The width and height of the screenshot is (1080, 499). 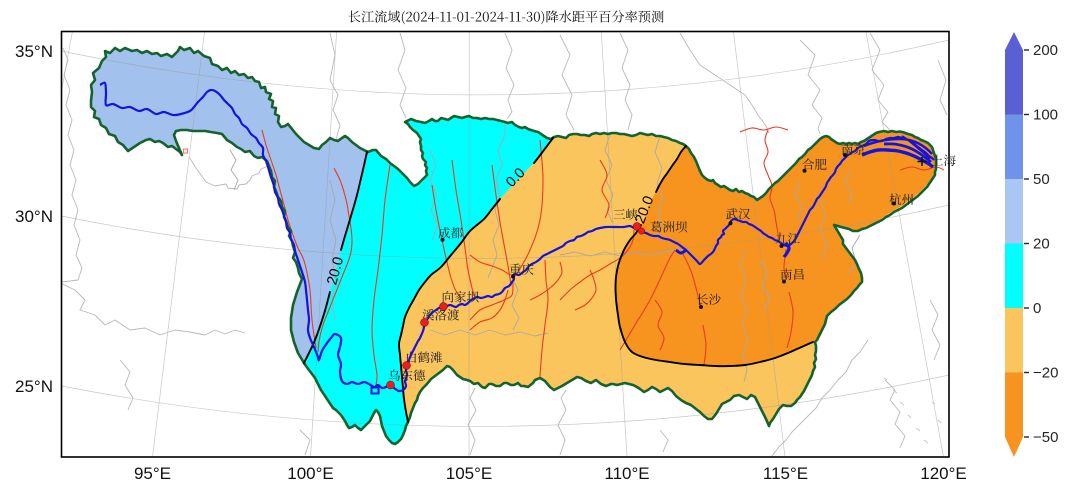 What do you see at coordinates (1041, 179) in the screenshot?
I see `svg-text: 50` at bounding box center [1041, 179].